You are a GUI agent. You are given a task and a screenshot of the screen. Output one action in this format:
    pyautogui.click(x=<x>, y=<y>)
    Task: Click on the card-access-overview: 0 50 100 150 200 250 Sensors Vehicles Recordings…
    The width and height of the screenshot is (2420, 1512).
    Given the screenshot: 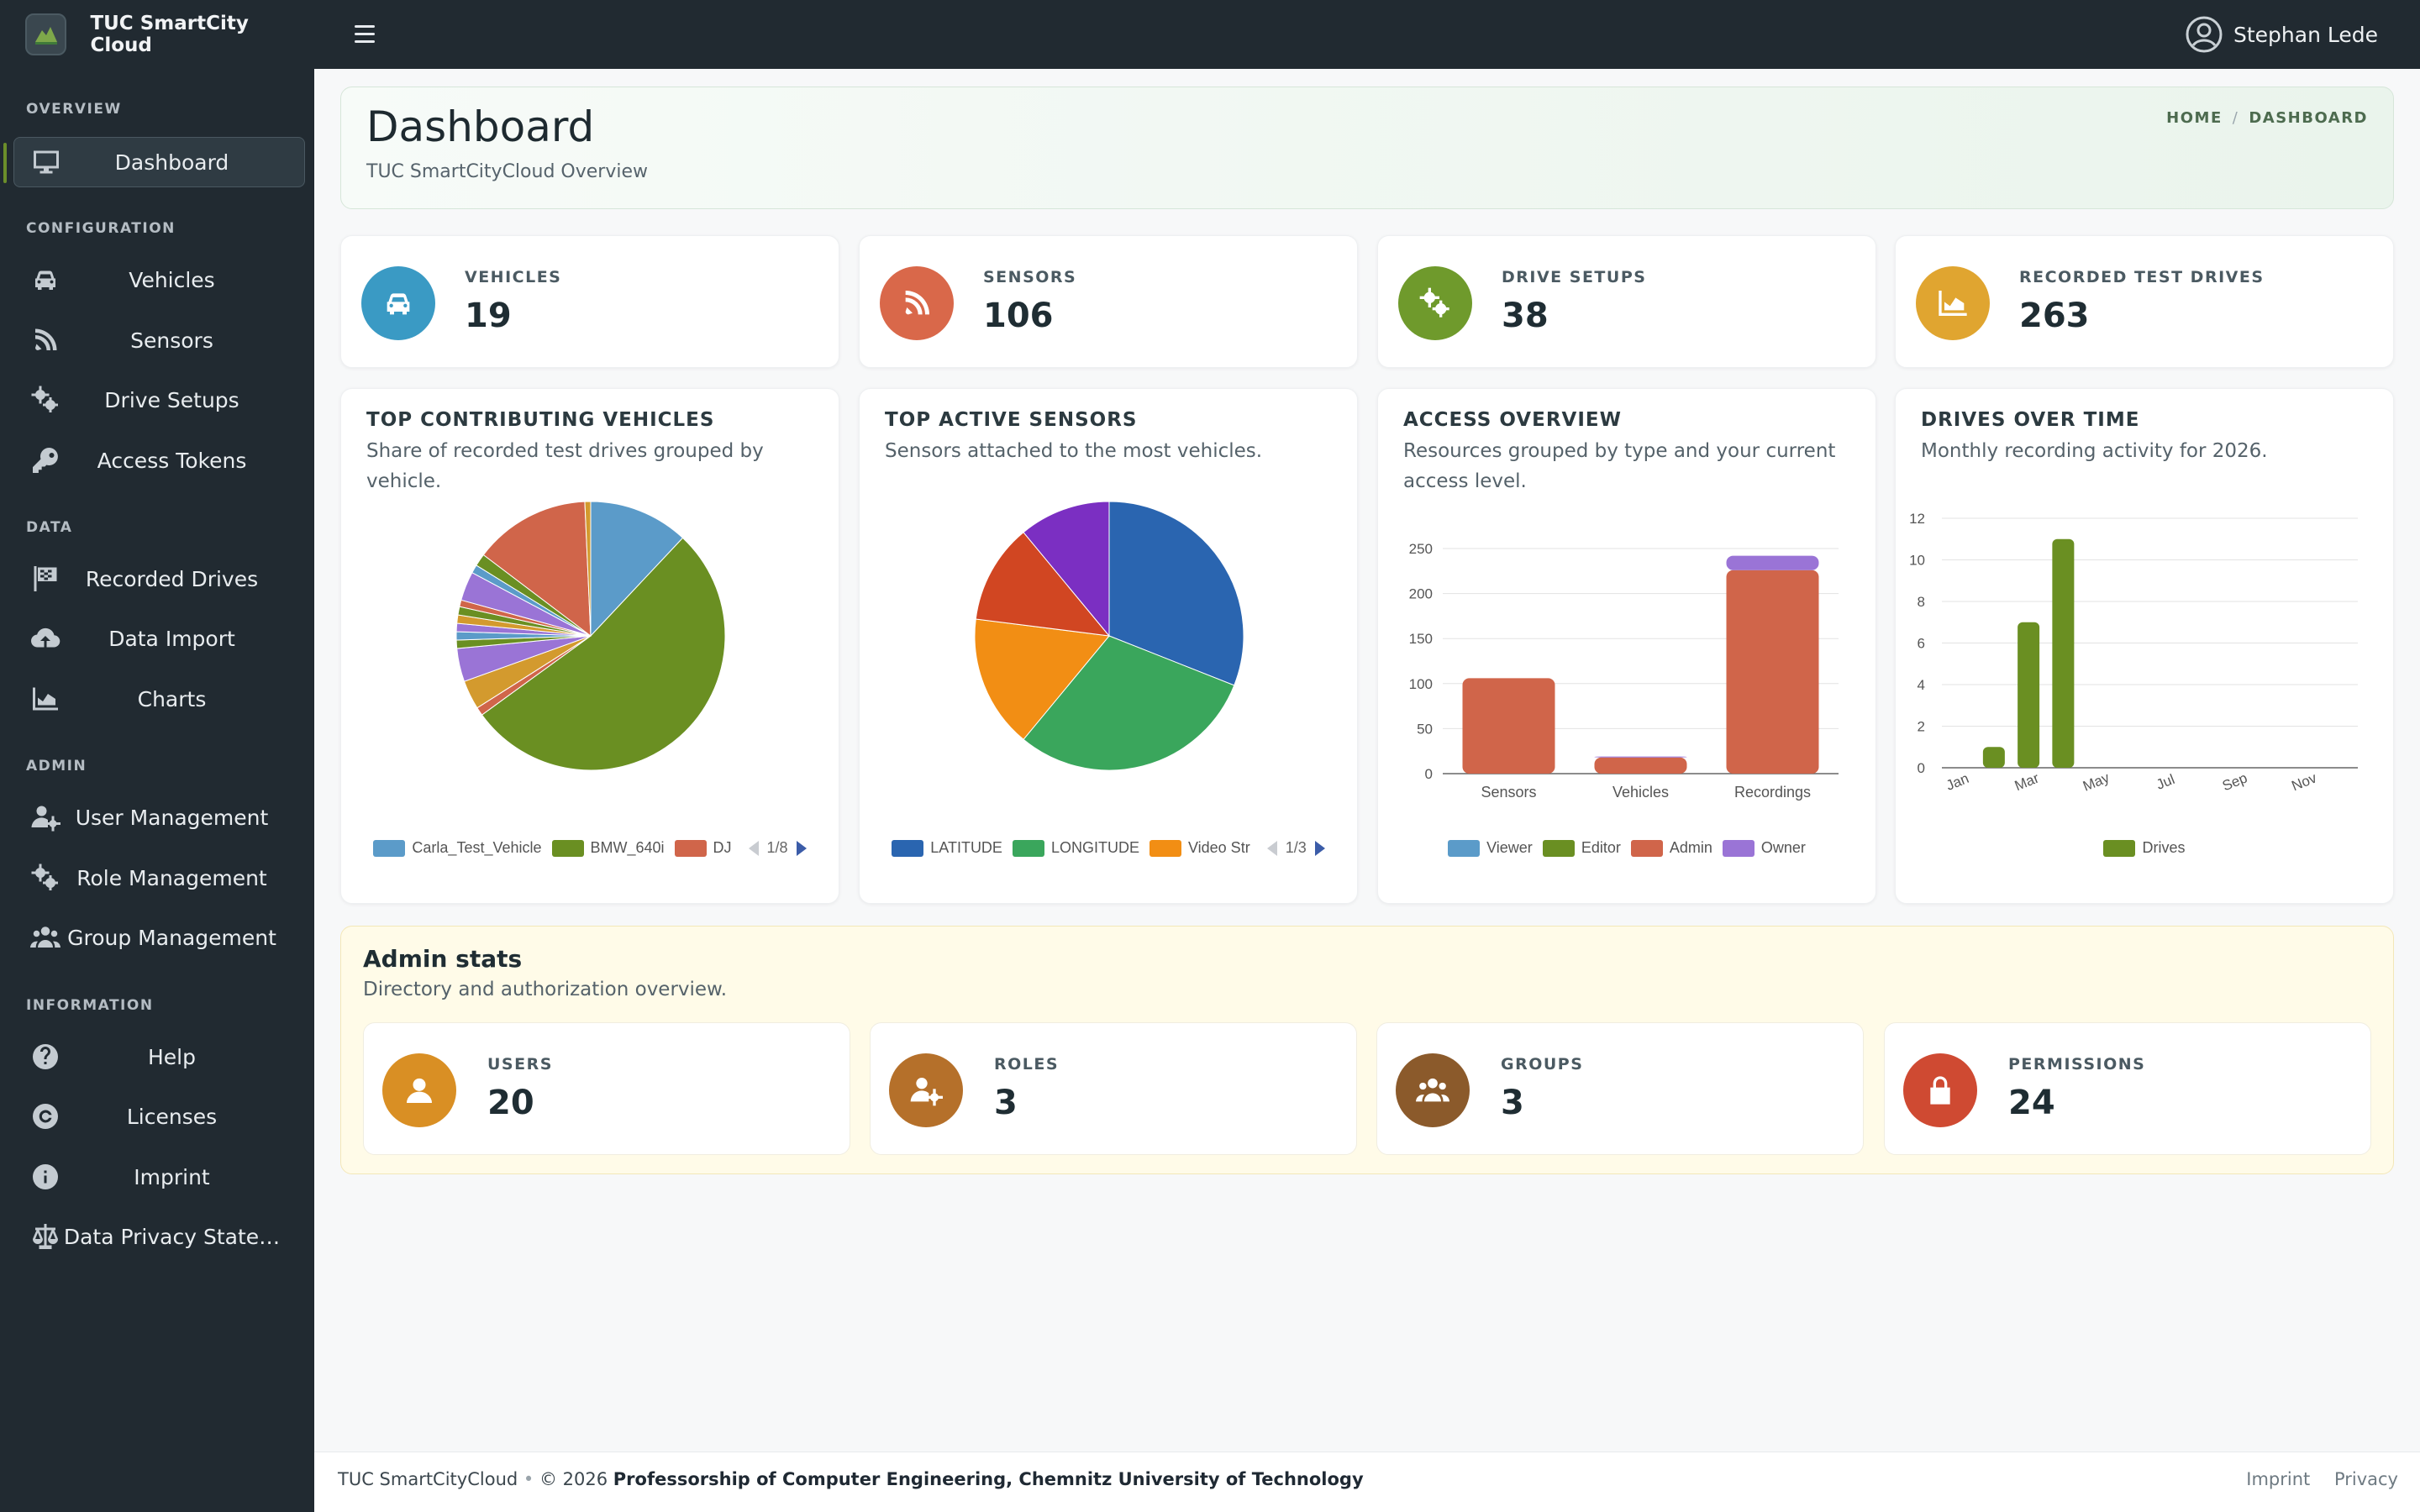 What is the action you would take?
    pyautogui.click(x=1626, y=646)
    